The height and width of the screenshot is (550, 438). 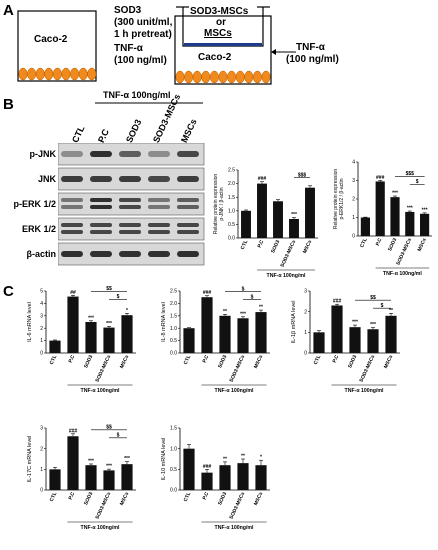 What do you see at coordinates (30, 322) in the screenshot?
I see `y-axis-label: IL-6 mRNA level` at bounding box center [30, 322].